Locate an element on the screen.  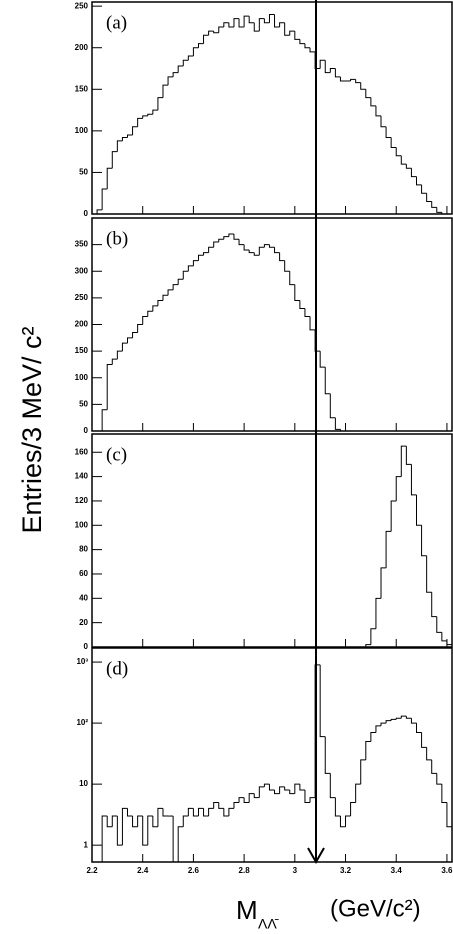
x-label-subscript: ΛΛ̄ is located at coordinates (268, 924).